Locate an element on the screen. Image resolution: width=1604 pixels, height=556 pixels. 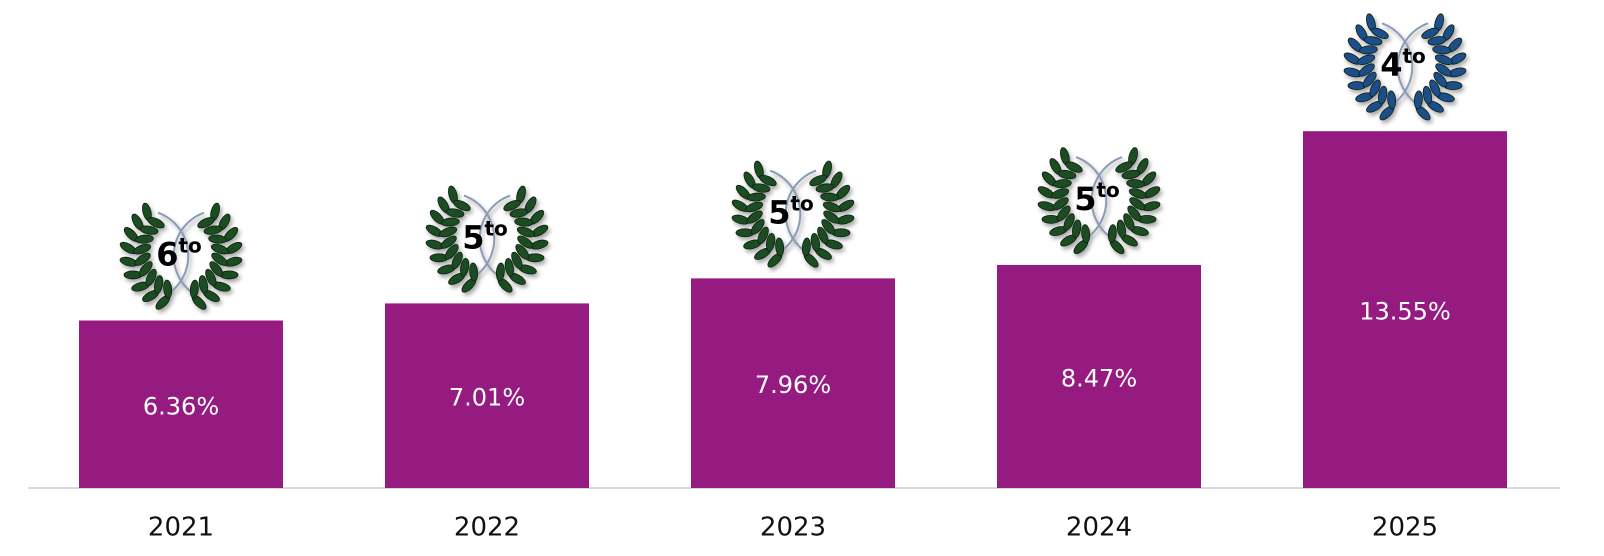
x-tick-label: 2023 is located at coordinates (793, 528).